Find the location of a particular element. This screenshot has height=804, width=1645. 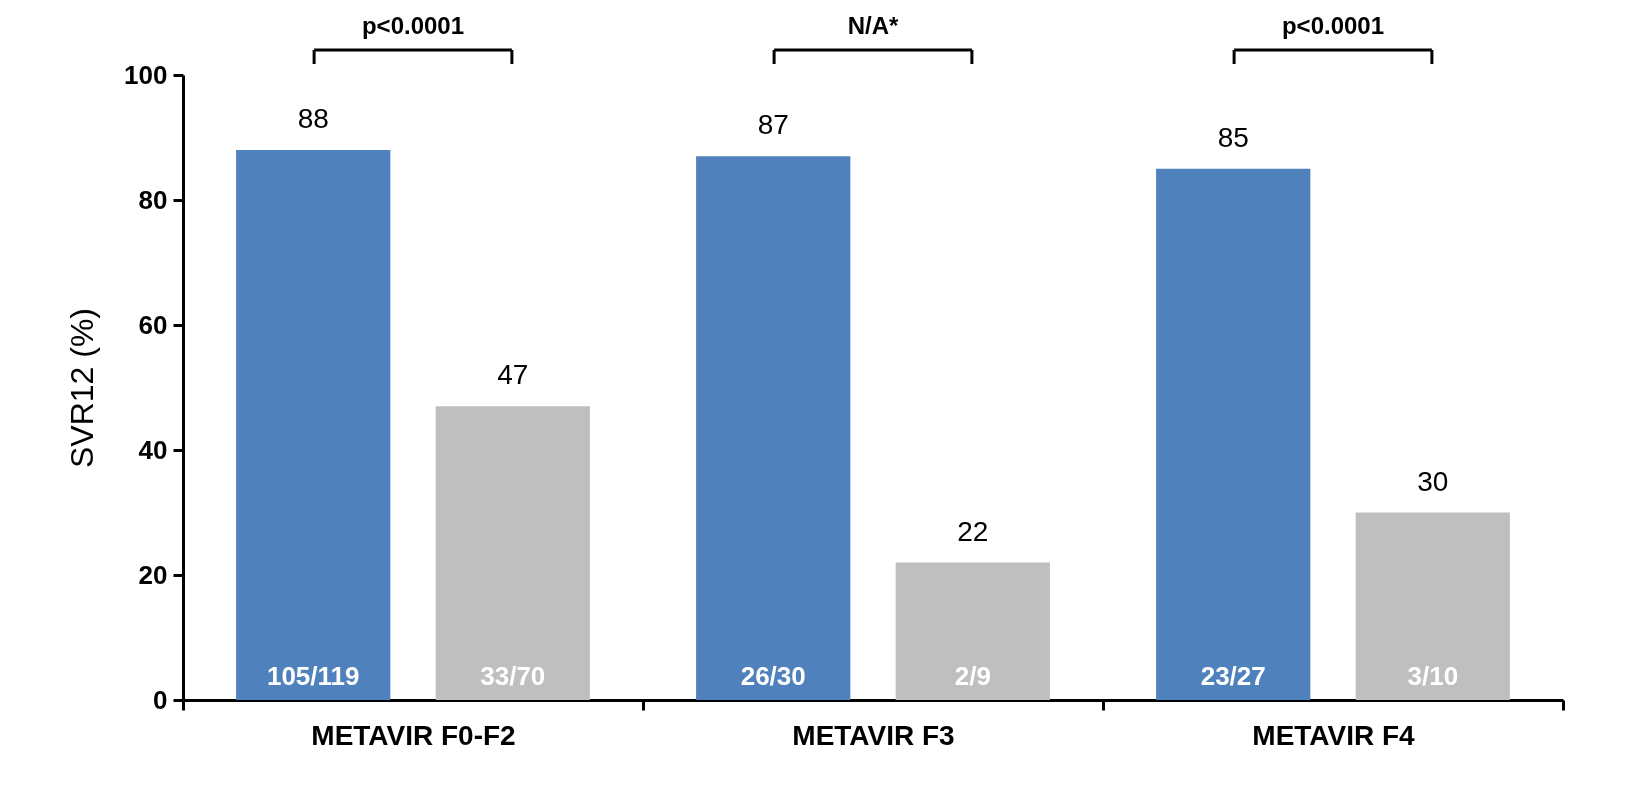

y-tick-label: 20 is located at coordinates (153, 574).